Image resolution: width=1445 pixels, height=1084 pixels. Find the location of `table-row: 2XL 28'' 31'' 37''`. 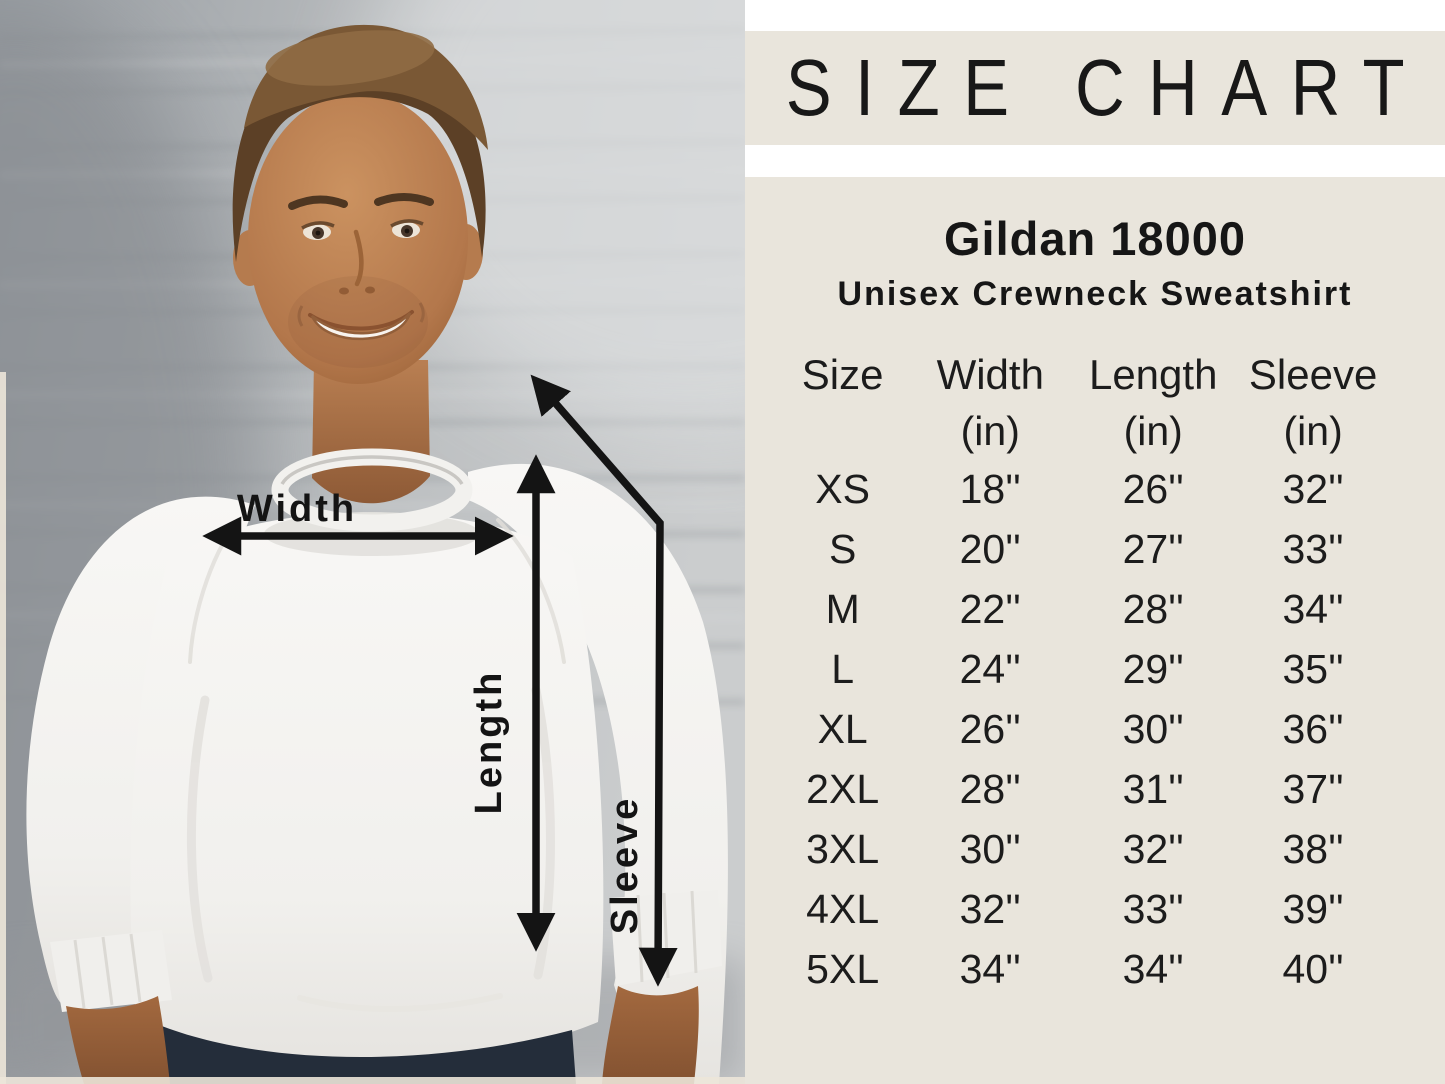

table-row: 2XL 28'' 31'' 37'' is located at coordinates (1082, 789).